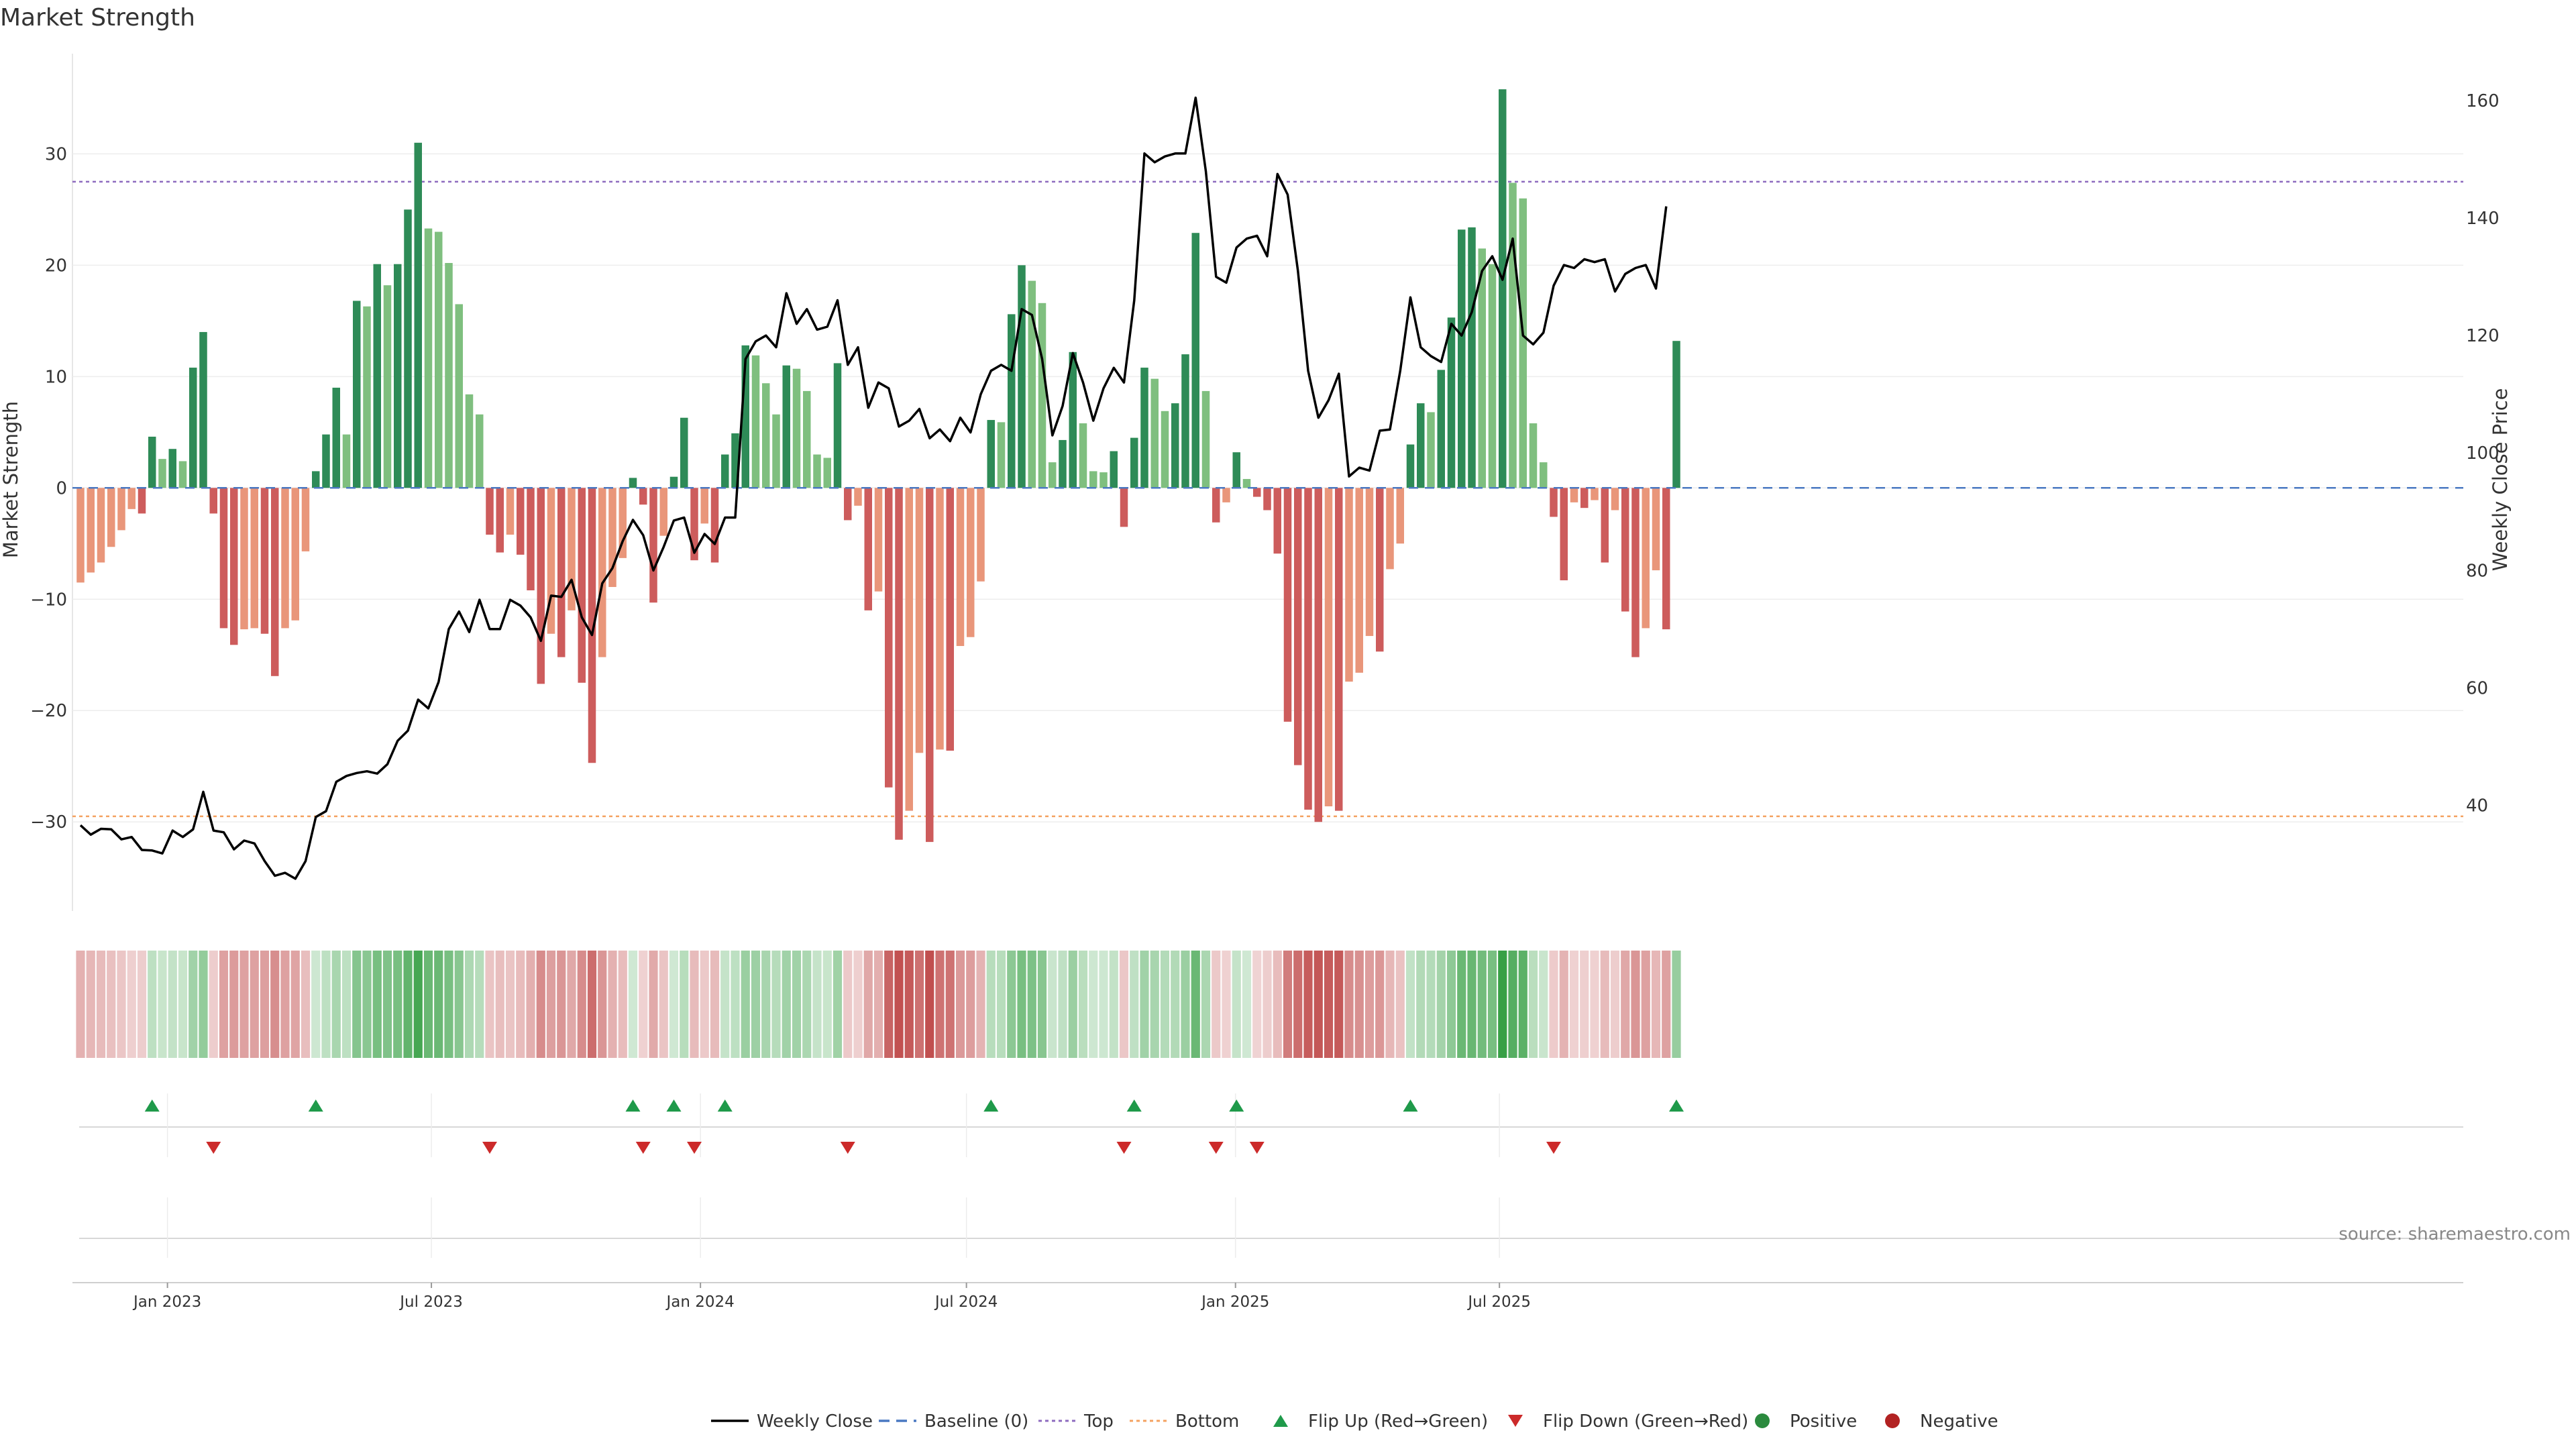  Describe the element at coordinates (847, 1148) in the screenshot. I see `flip-down-marker` at that location.